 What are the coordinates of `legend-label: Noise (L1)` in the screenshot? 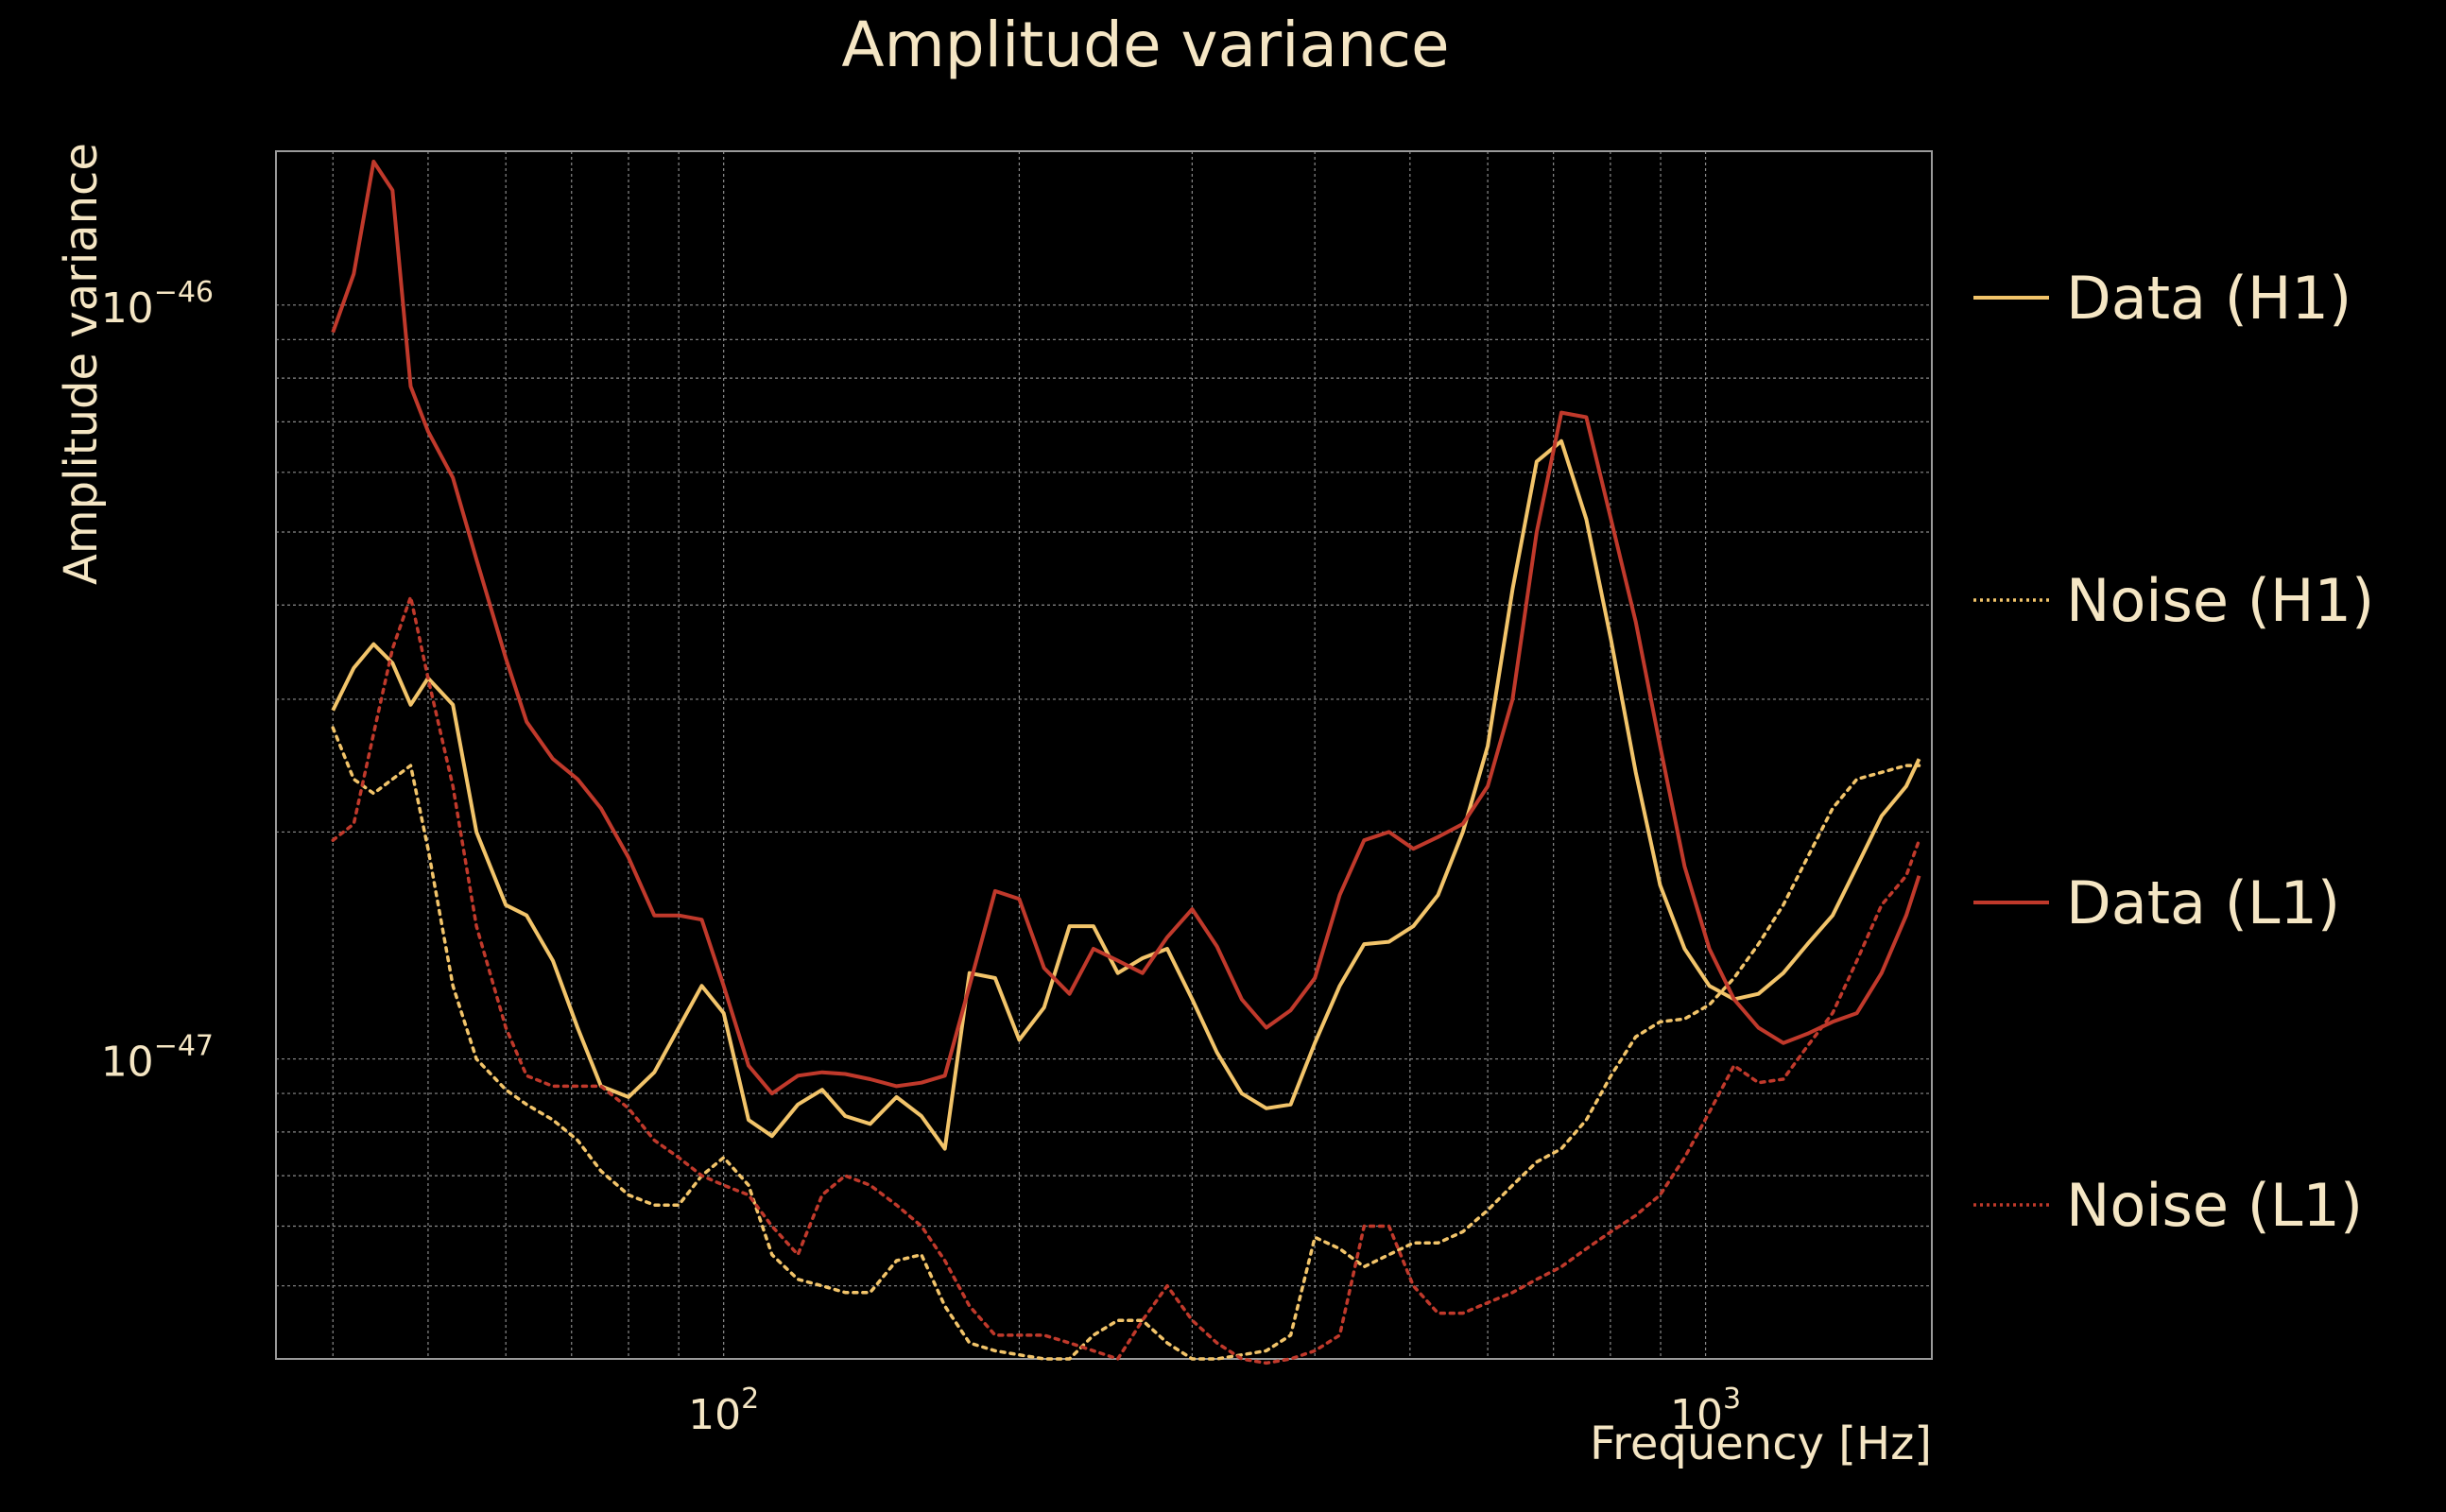 It's located at (2214, 1205).